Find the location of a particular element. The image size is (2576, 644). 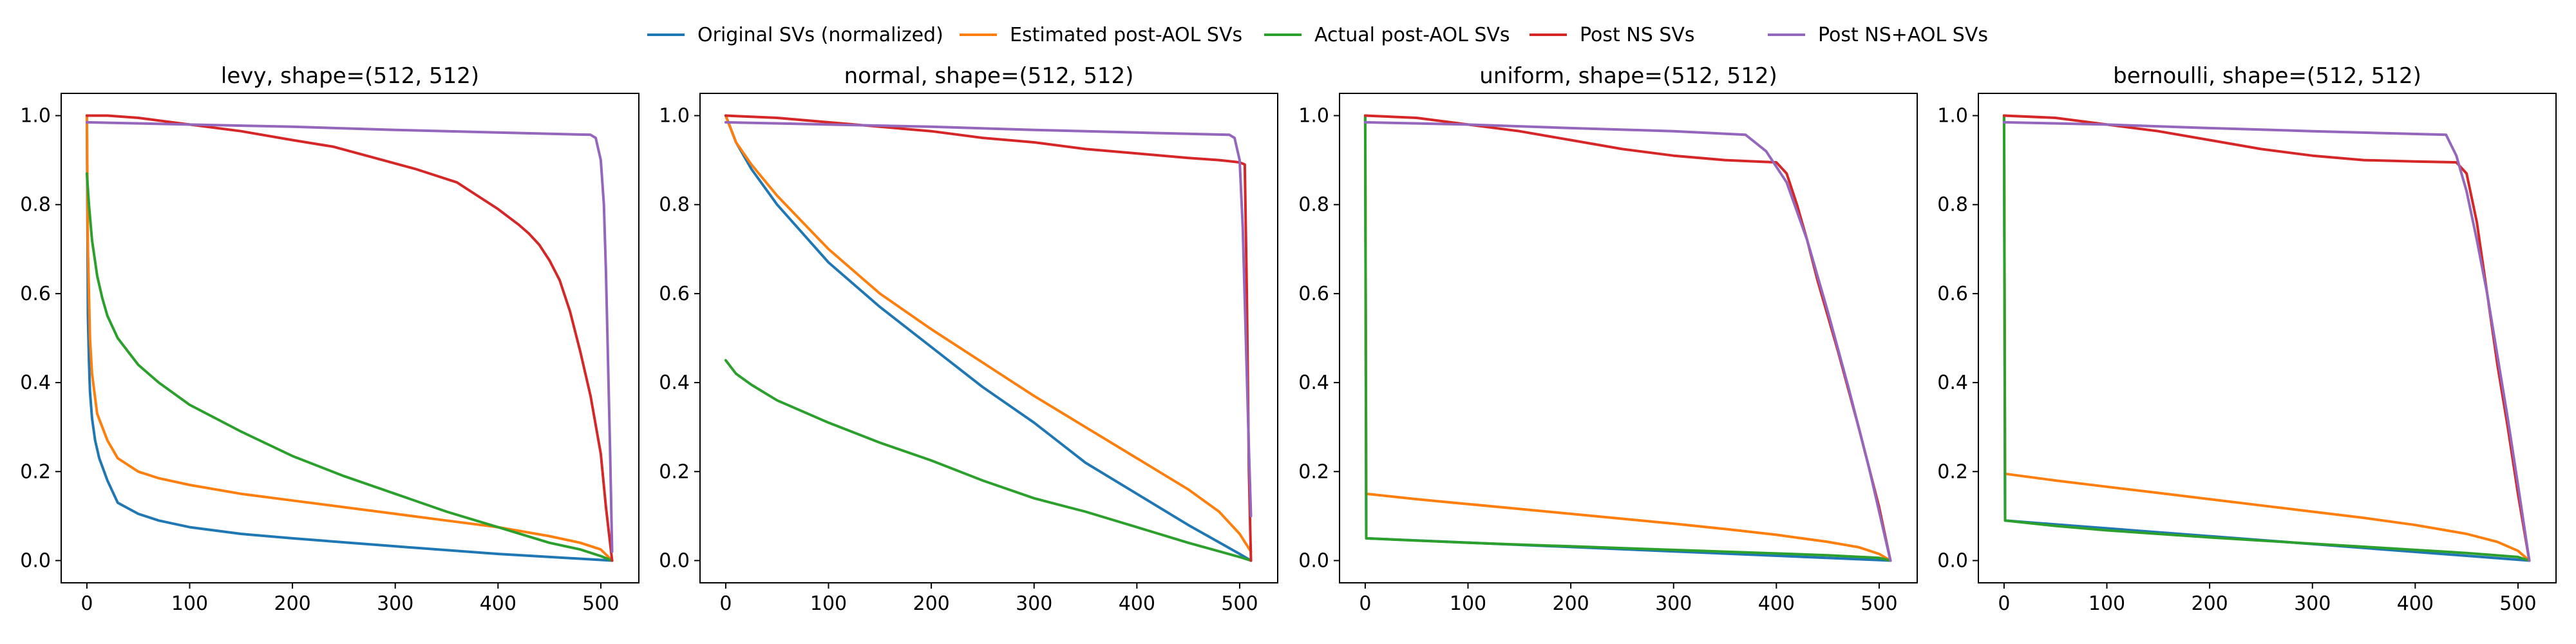

legend-label: Post NS SVs is located at coordinates (1638, 35).